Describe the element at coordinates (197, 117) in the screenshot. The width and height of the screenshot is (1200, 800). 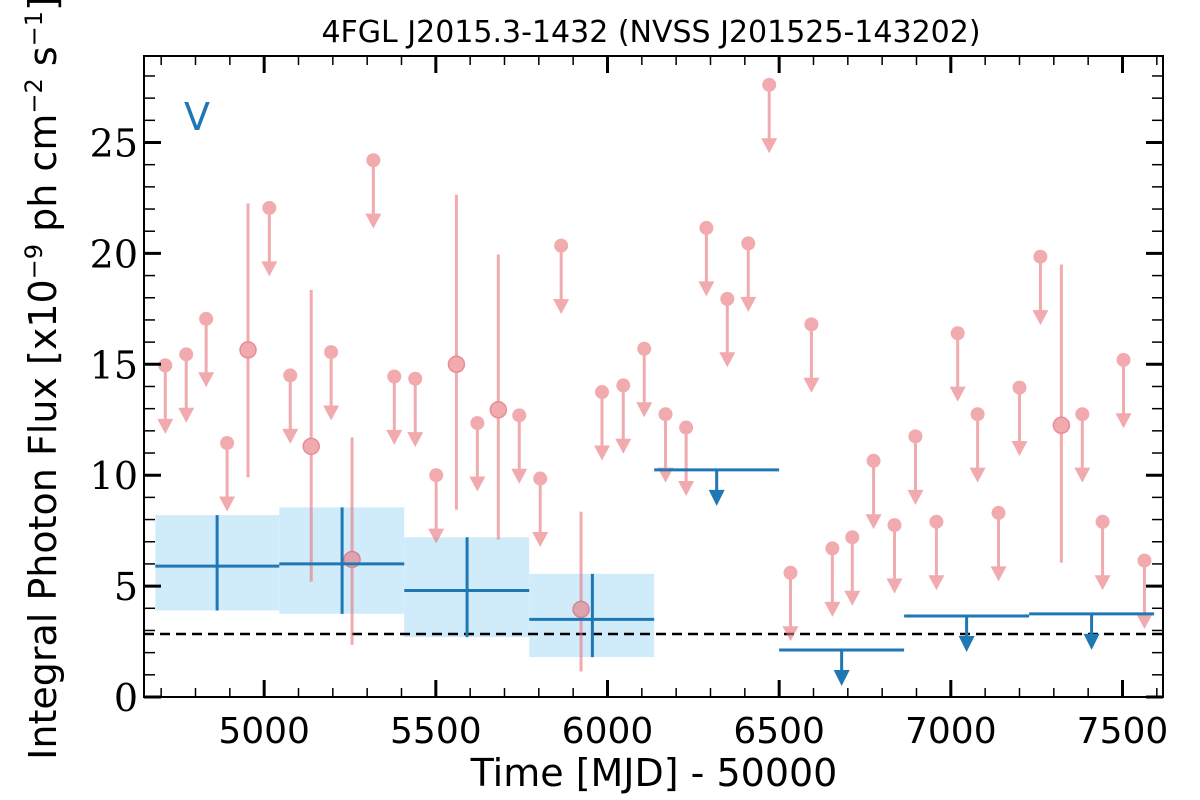
I see `band-label: V` at that location.